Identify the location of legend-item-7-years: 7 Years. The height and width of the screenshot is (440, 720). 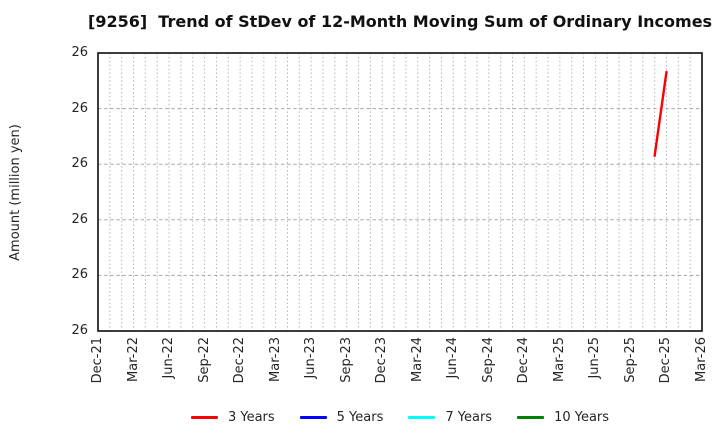
(450, 417).